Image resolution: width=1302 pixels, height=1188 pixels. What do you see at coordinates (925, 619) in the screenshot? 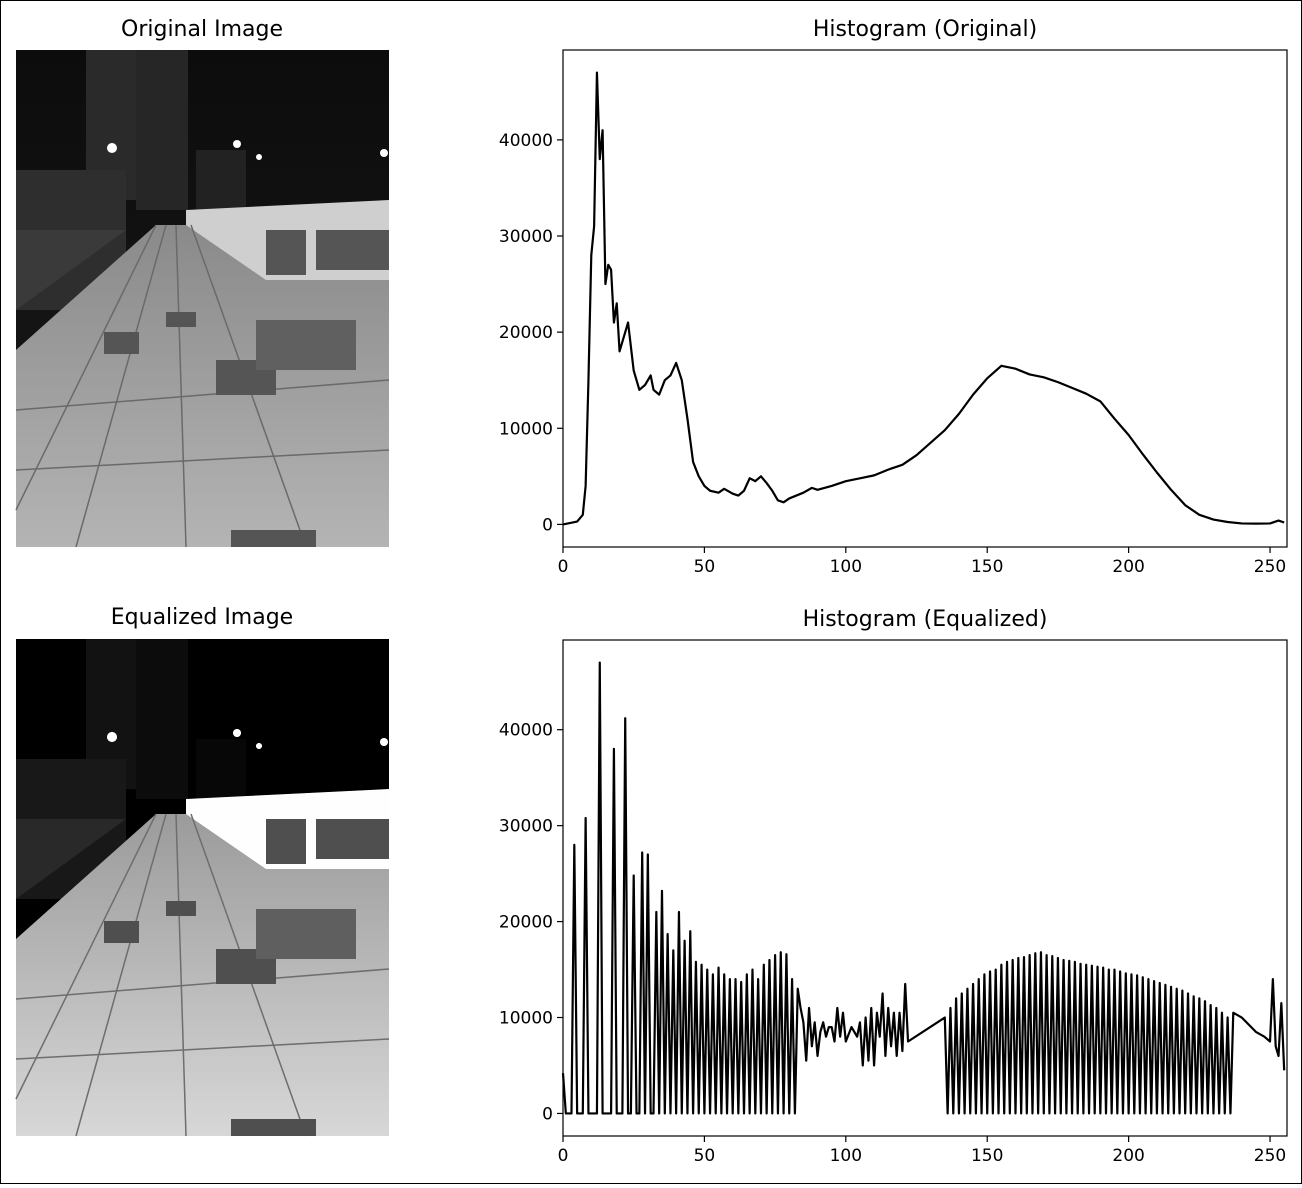
I see `chart-title: Histogram (Equalized)` at bounding box center [925, 619].